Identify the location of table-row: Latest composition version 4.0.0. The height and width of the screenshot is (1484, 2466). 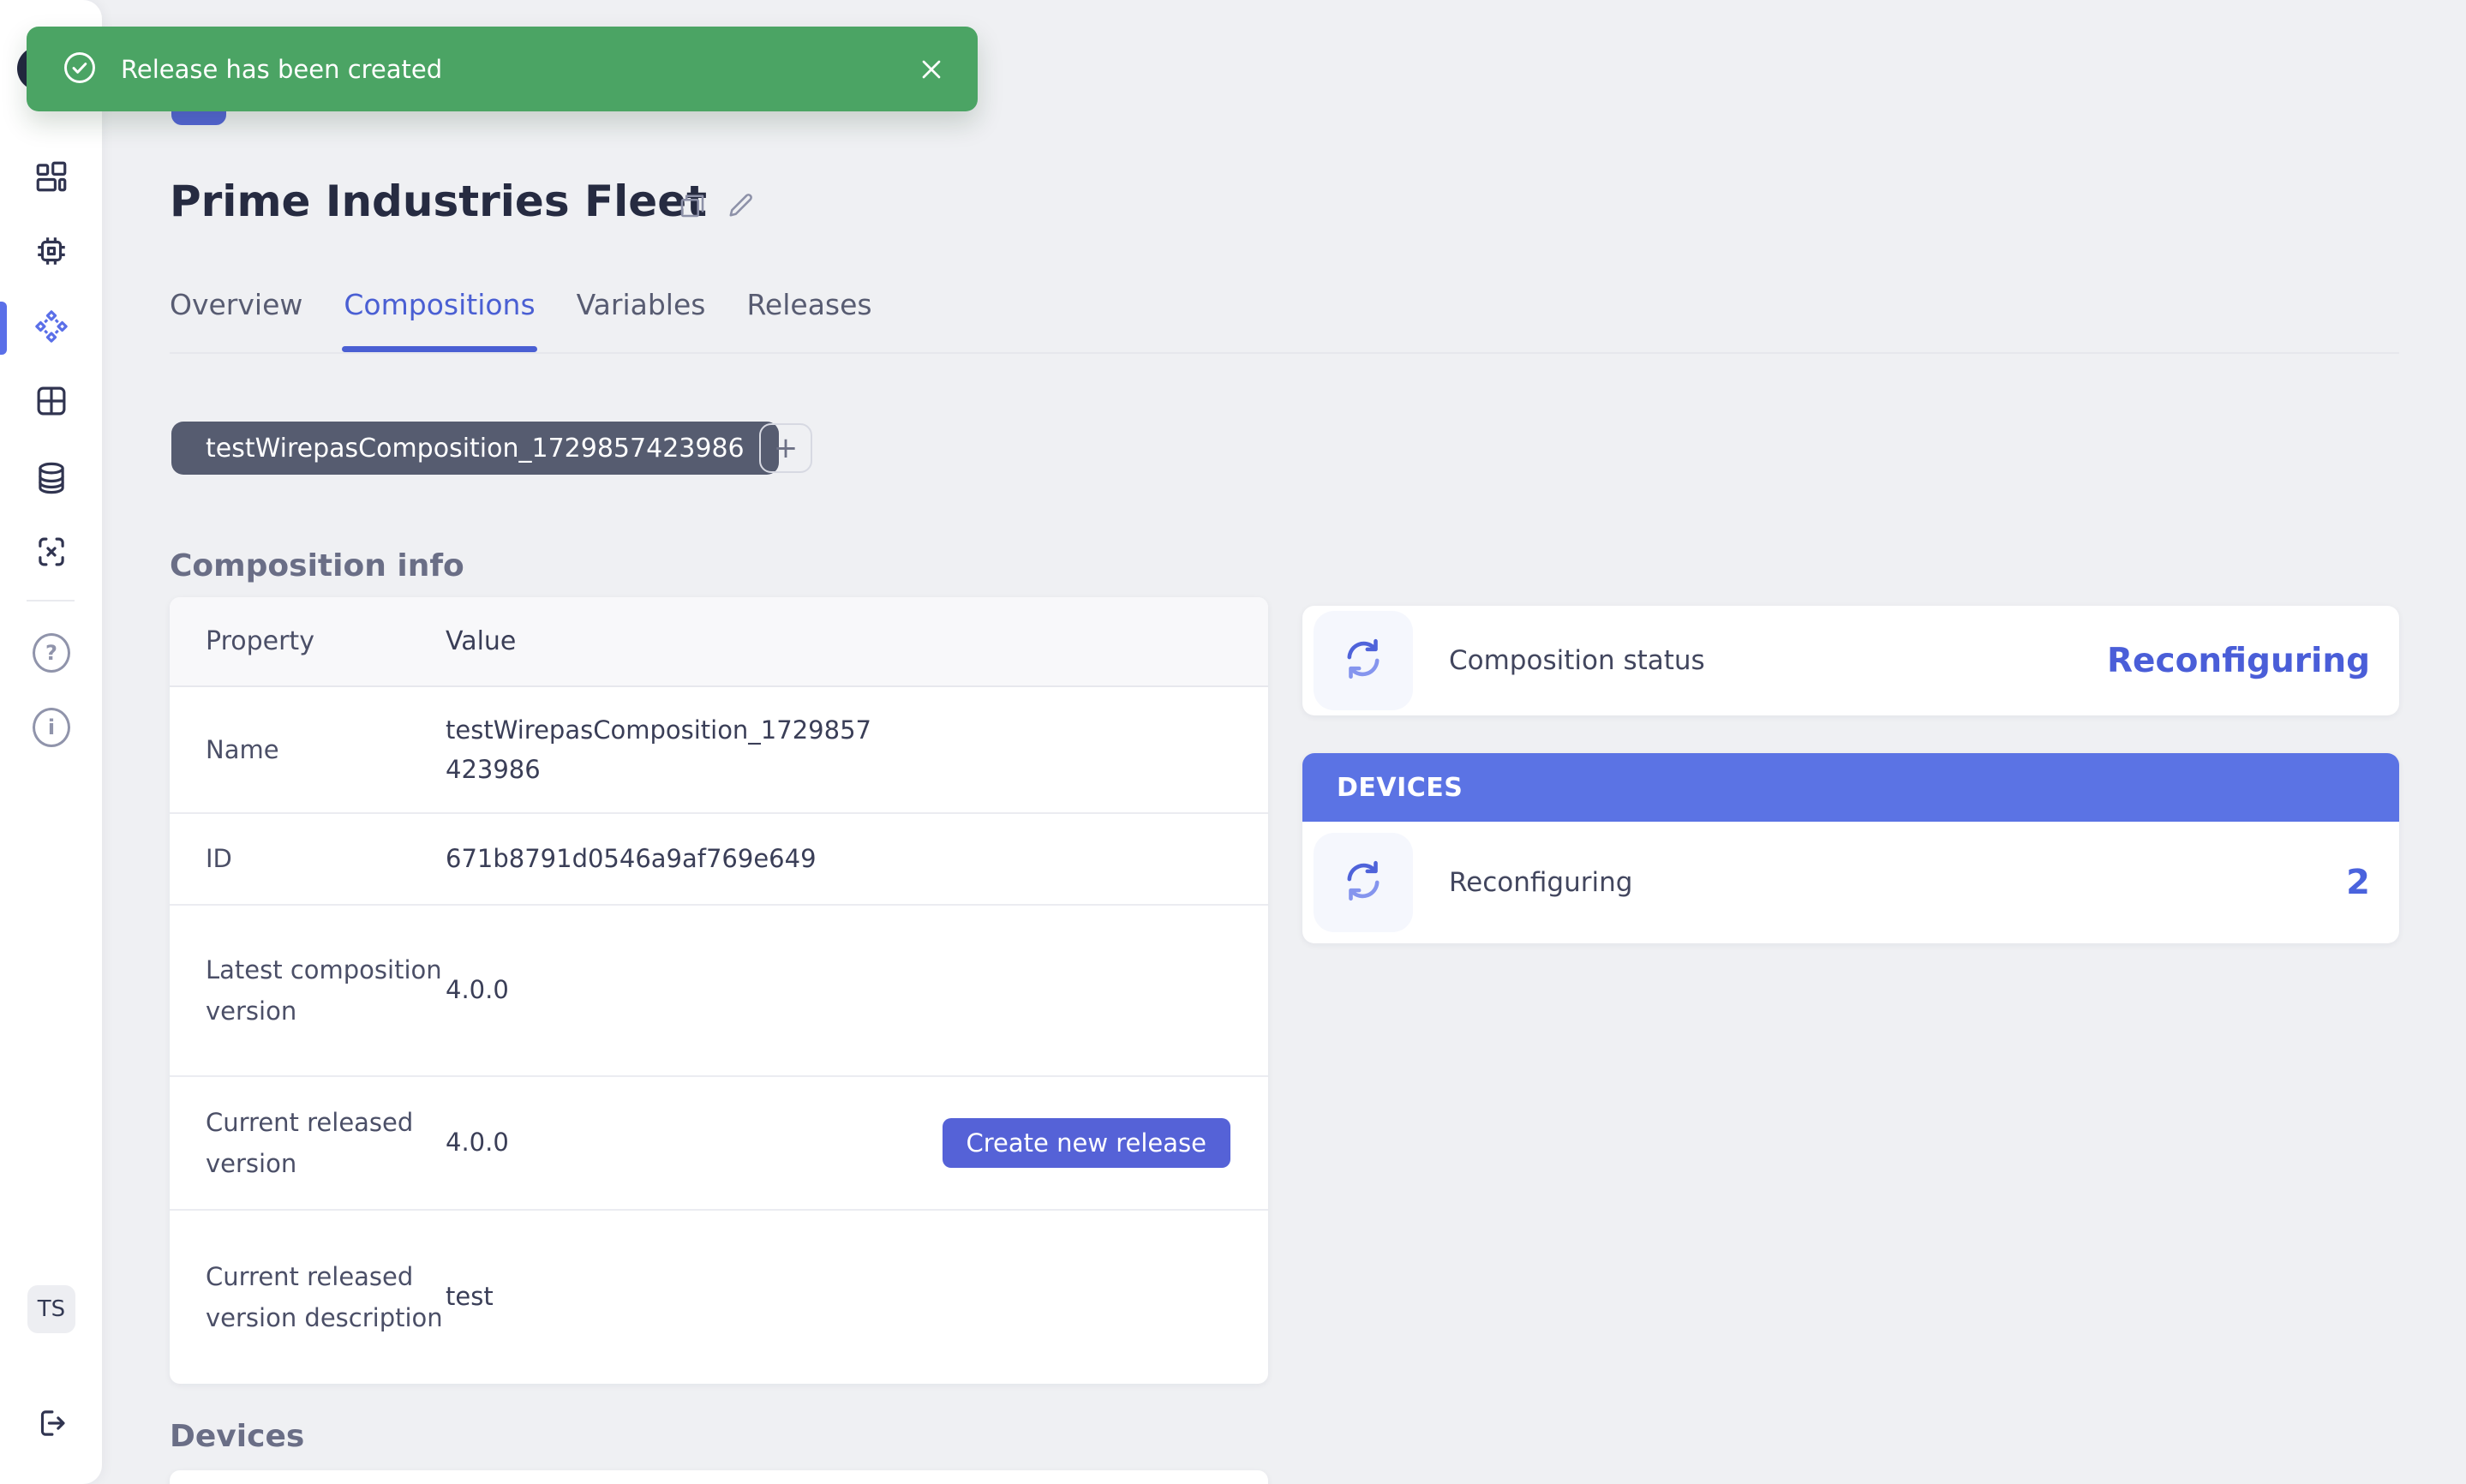
(719, 991).